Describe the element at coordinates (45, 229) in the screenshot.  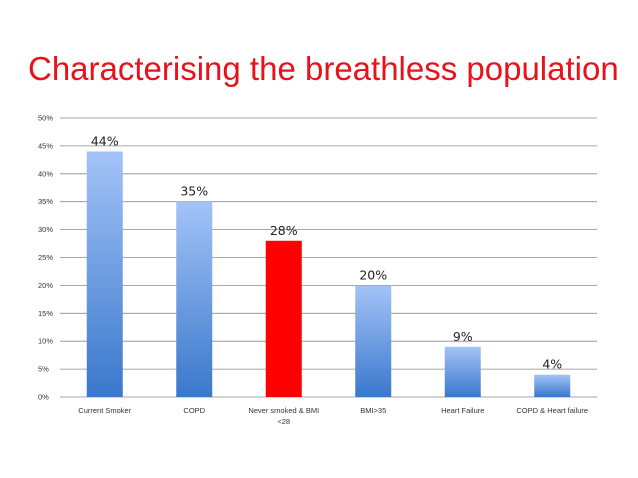
I see `y-tick-label: 30%` at that location.